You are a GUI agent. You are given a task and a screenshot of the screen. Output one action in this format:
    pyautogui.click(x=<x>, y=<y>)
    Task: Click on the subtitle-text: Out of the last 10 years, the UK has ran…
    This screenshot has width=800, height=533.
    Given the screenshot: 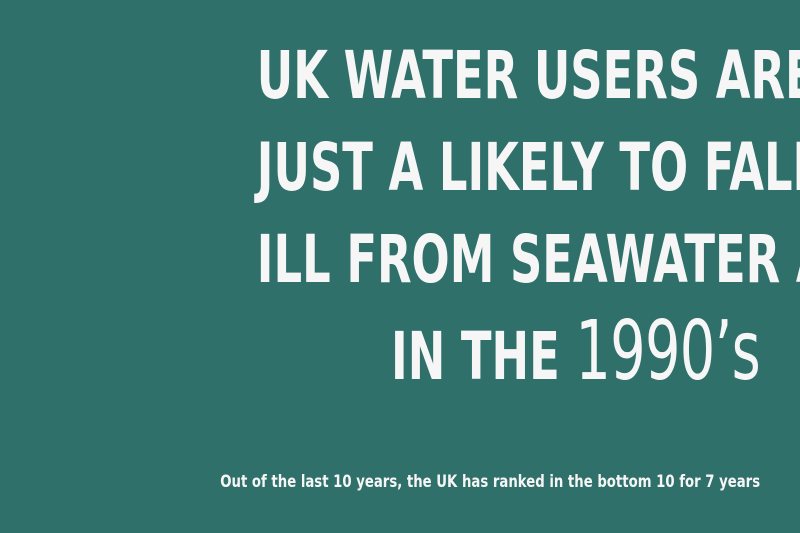 What is the action you would take?
    pyautogui.click(x=490, y=482)
    